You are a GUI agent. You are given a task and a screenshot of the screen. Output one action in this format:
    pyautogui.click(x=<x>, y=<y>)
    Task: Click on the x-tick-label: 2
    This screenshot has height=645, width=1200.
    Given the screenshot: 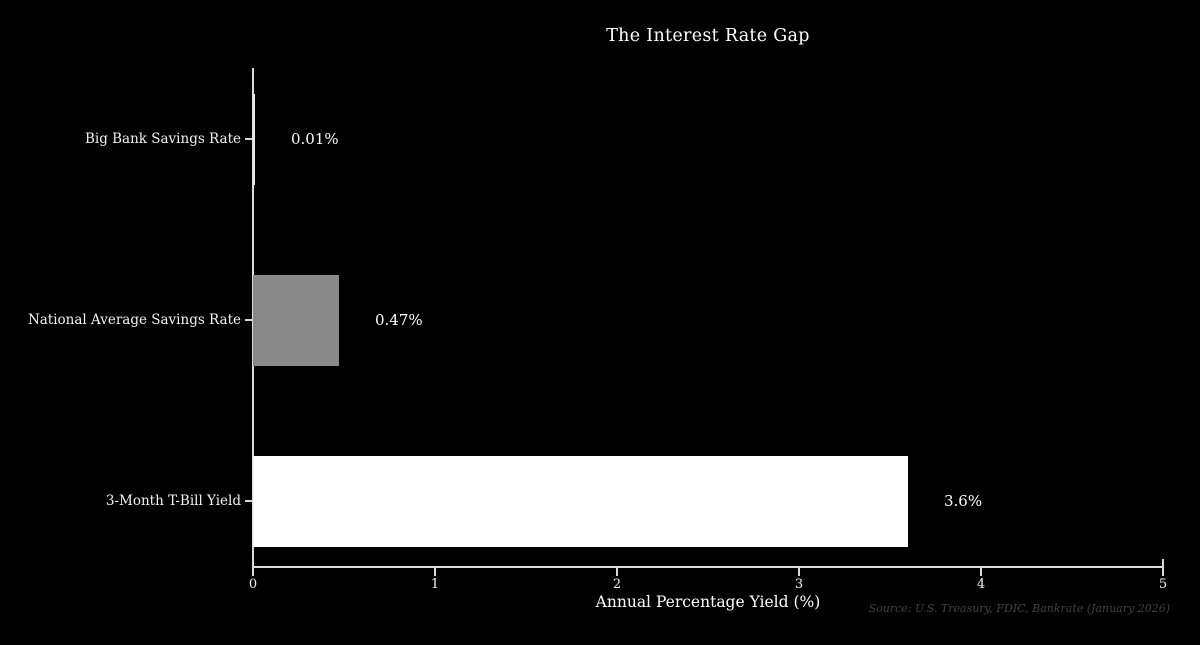 What is the action you would take?
    pyautogui.click(x=617, y=584)
    